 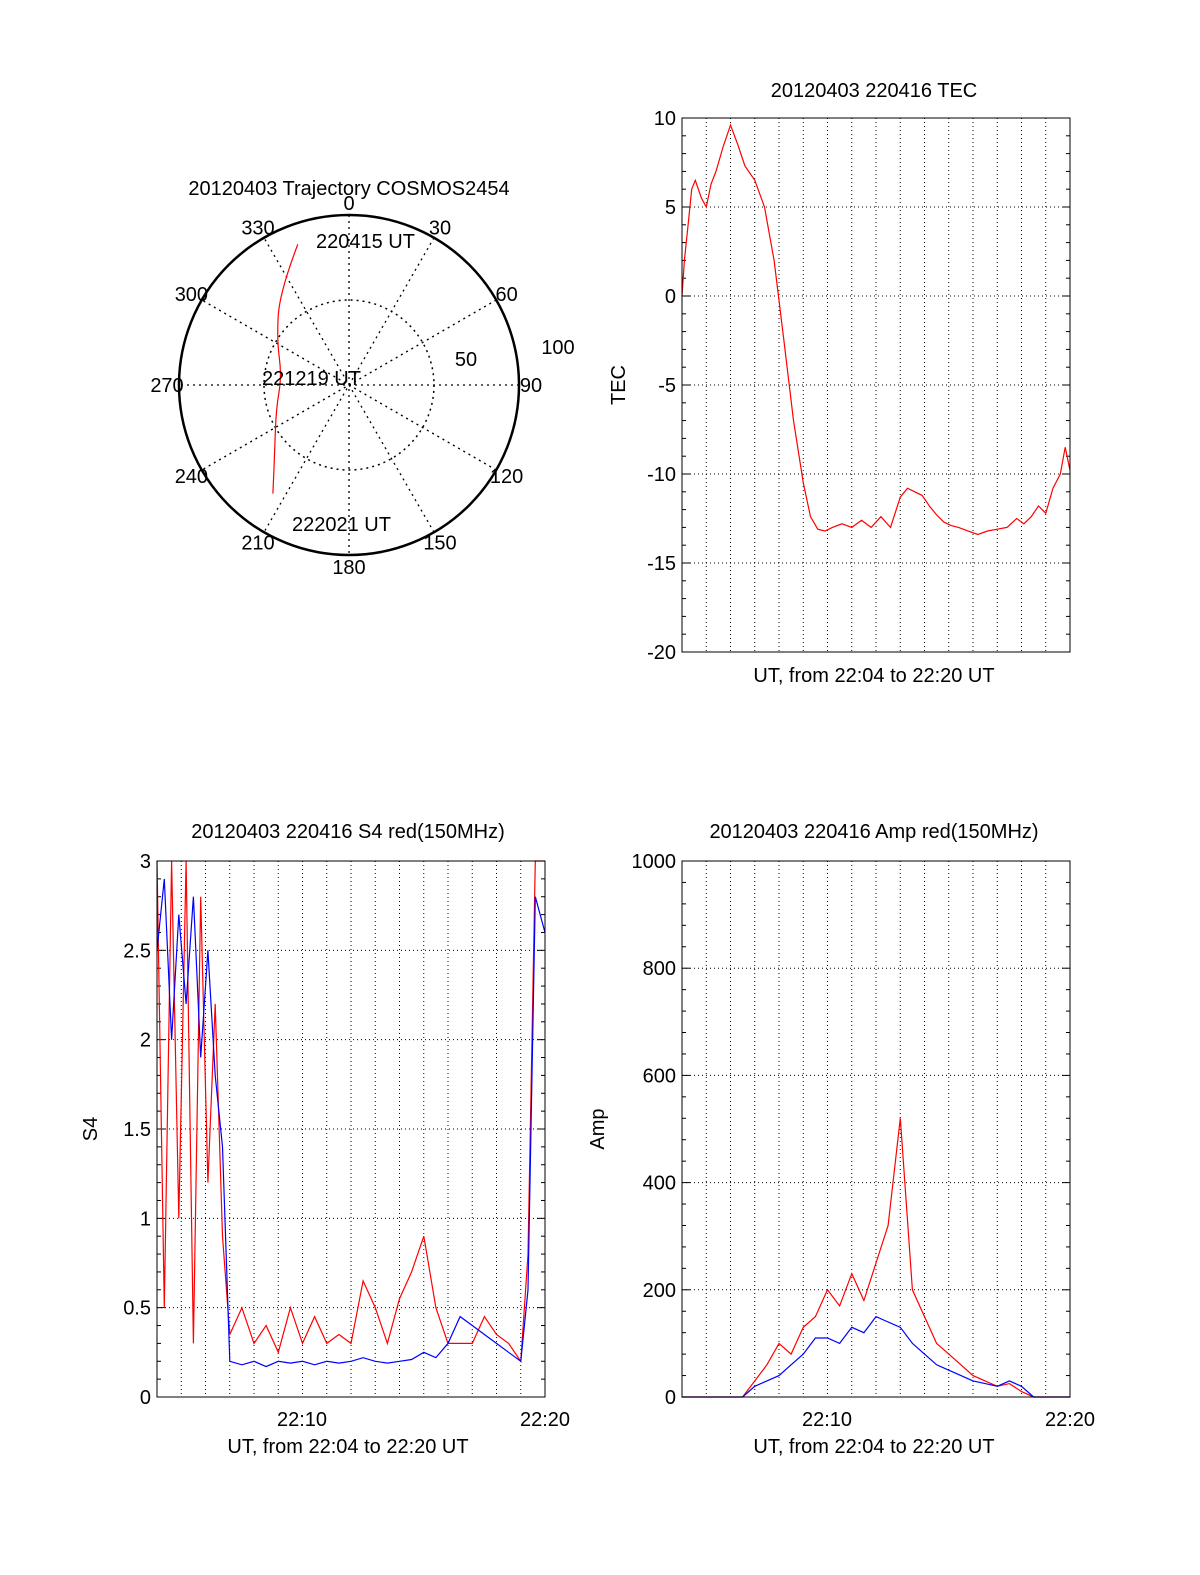 I want to click on polar-angle-label: 120, so click(x=506, y=477).